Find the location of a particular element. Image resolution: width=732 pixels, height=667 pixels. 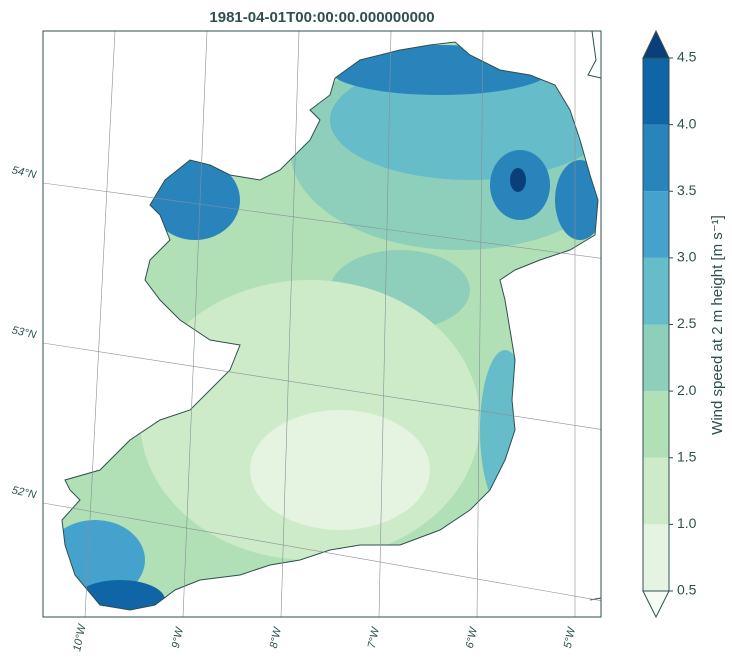

colorbar-extend-high is located at coordinates (656, 44).